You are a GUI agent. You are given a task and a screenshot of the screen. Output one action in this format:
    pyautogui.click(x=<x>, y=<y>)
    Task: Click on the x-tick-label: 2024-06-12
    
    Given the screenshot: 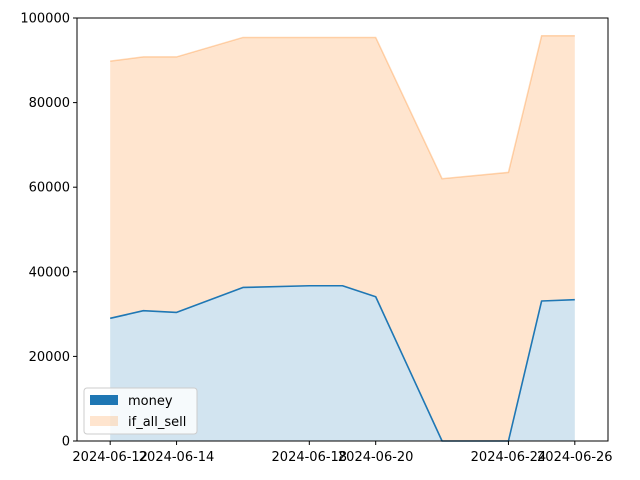 What is the action you would take?
    pyautogui.click(x=110, y=457)
    